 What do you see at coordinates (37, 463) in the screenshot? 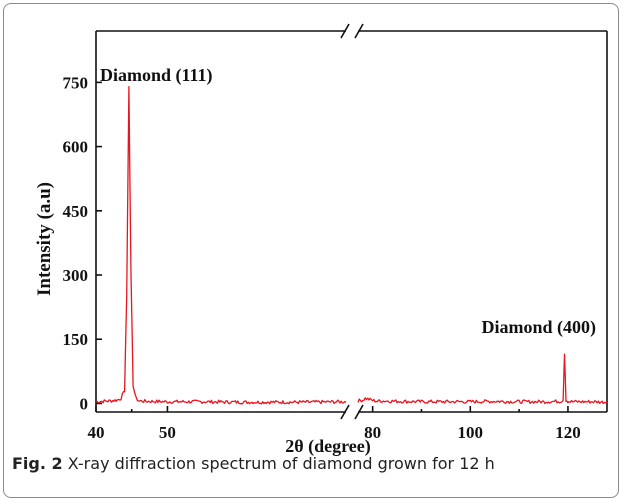
I see `caption-label: Fig. 2` at bounding box center [37, 463].